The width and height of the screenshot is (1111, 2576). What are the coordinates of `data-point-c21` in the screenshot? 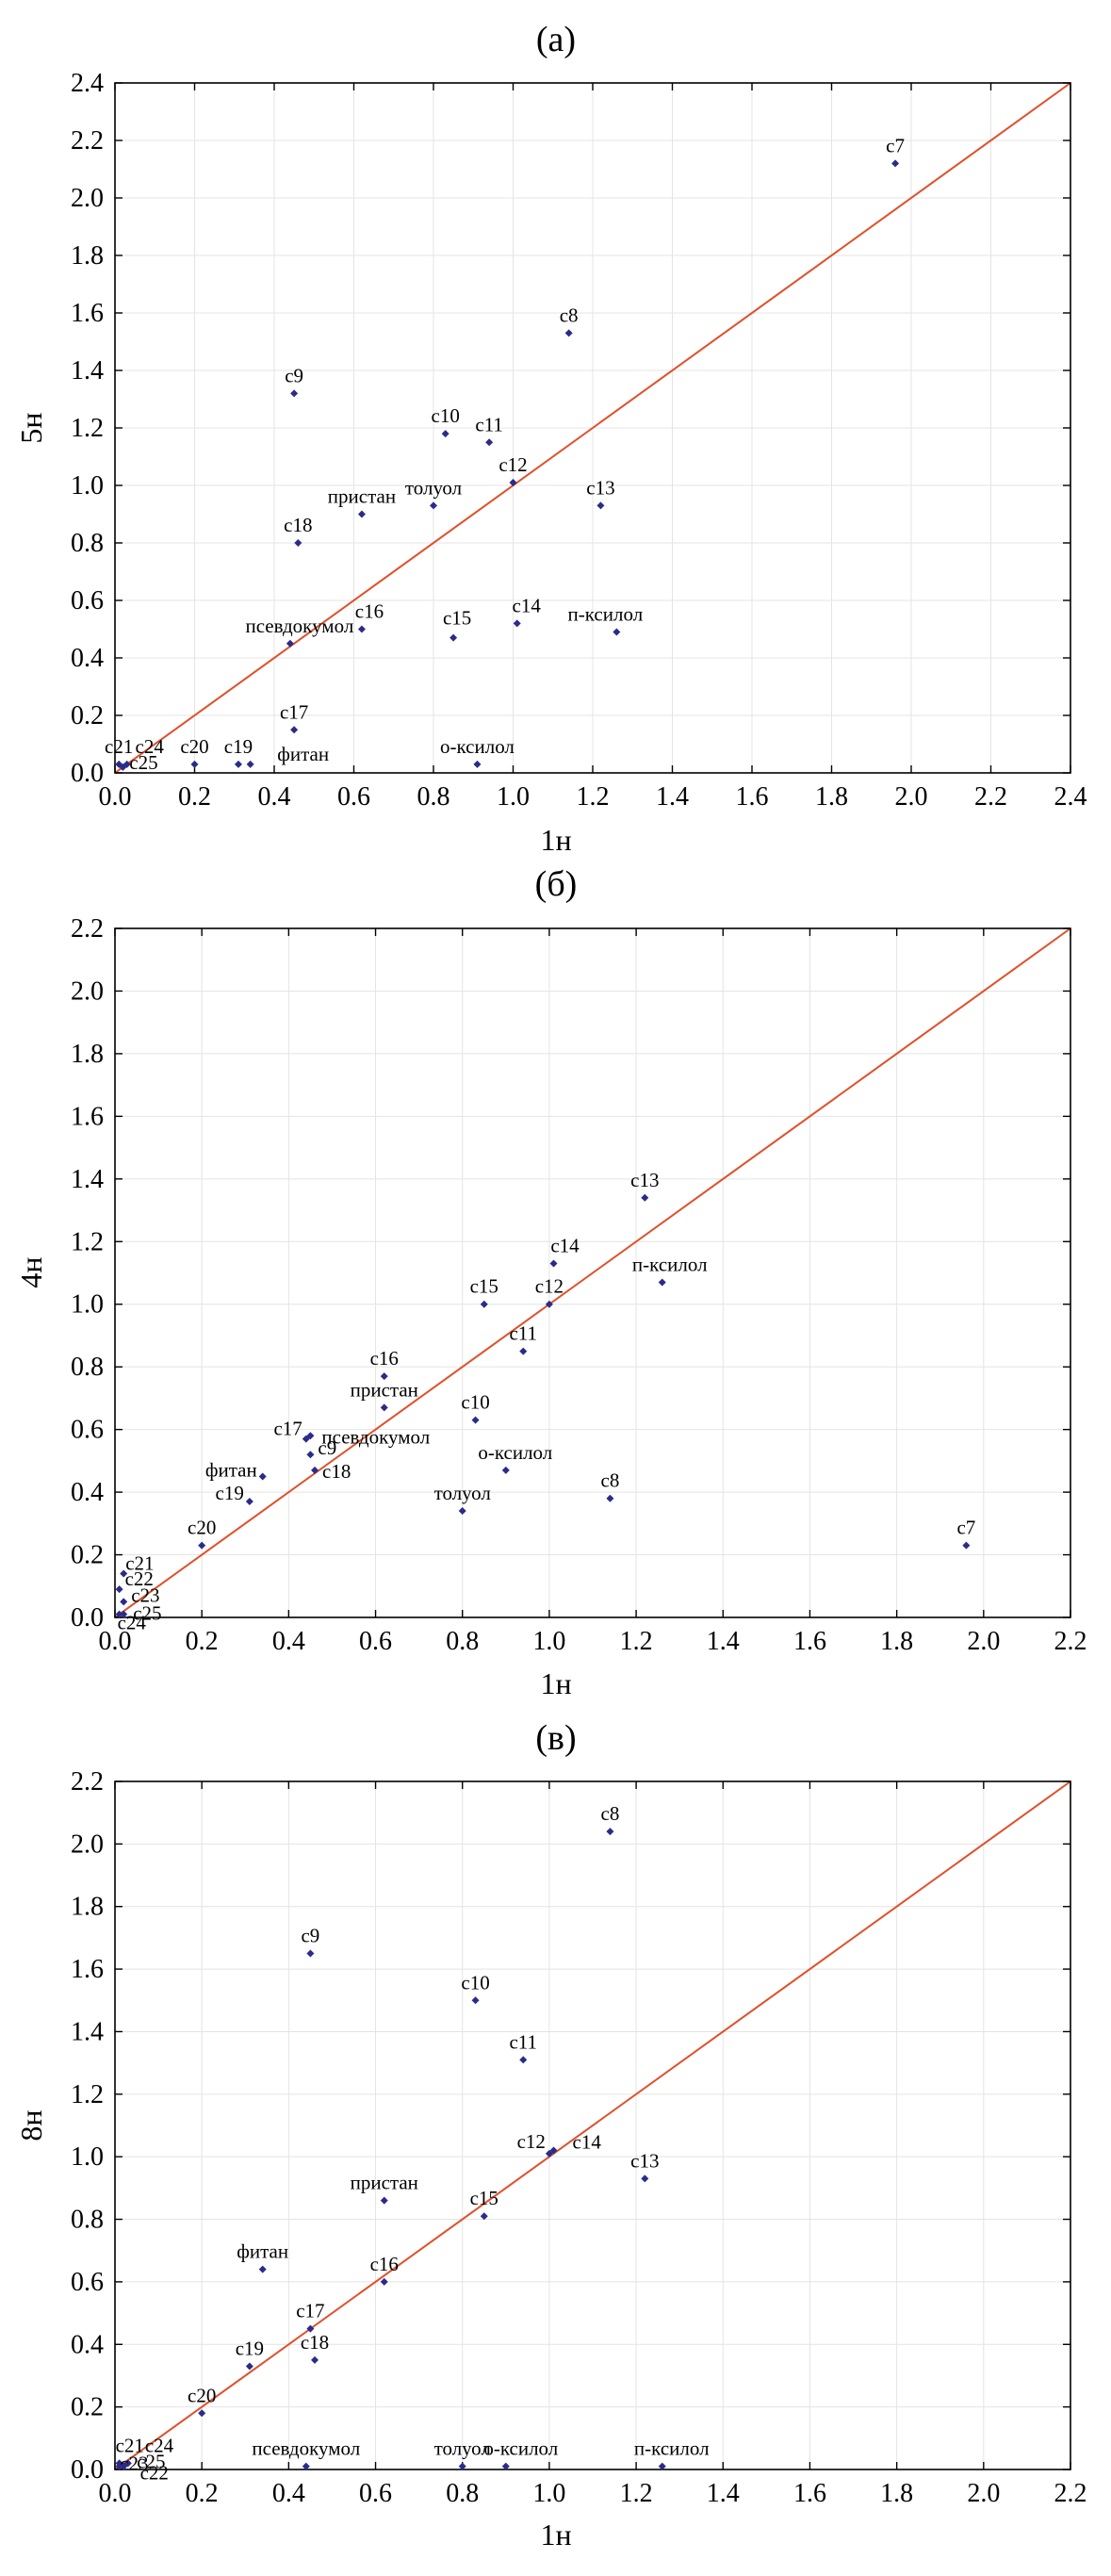 It's located at (119, 764).